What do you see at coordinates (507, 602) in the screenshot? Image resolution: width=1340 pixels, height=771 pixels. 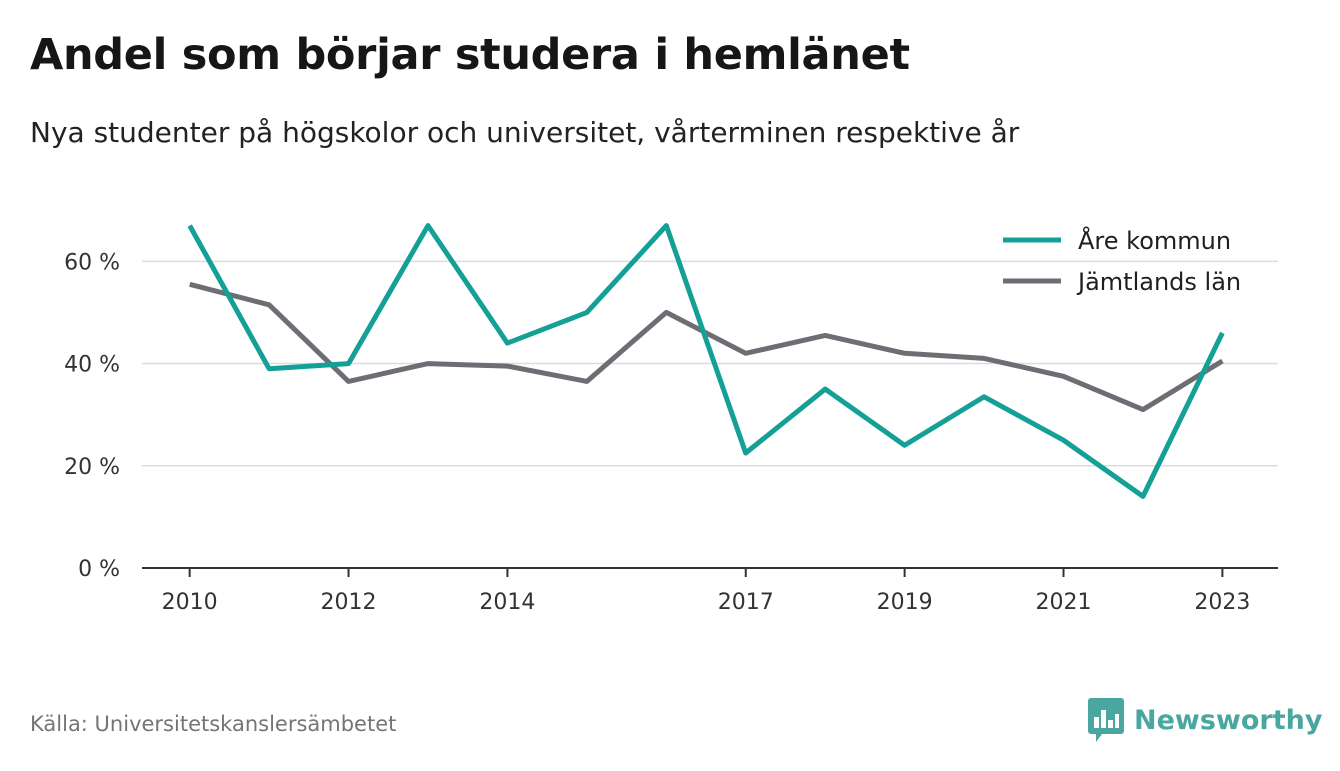 I see `x-tick-label: 2014` at bounding box center [507, 602].